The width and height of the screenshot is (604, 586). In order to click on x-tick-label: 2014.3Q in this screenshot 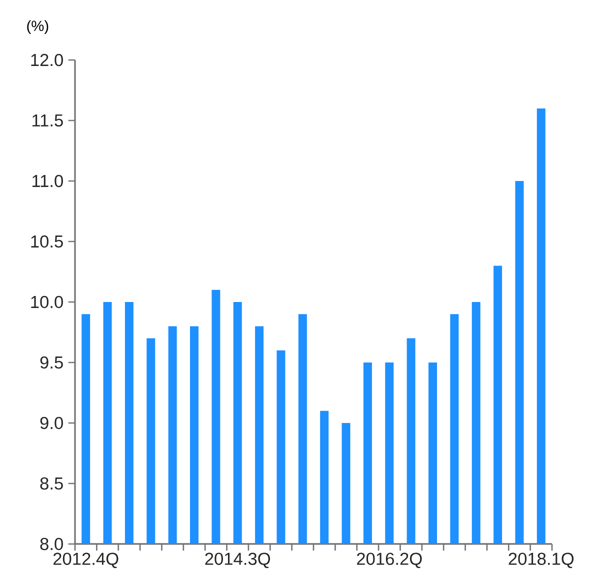, I will do `click(237, 560)`.